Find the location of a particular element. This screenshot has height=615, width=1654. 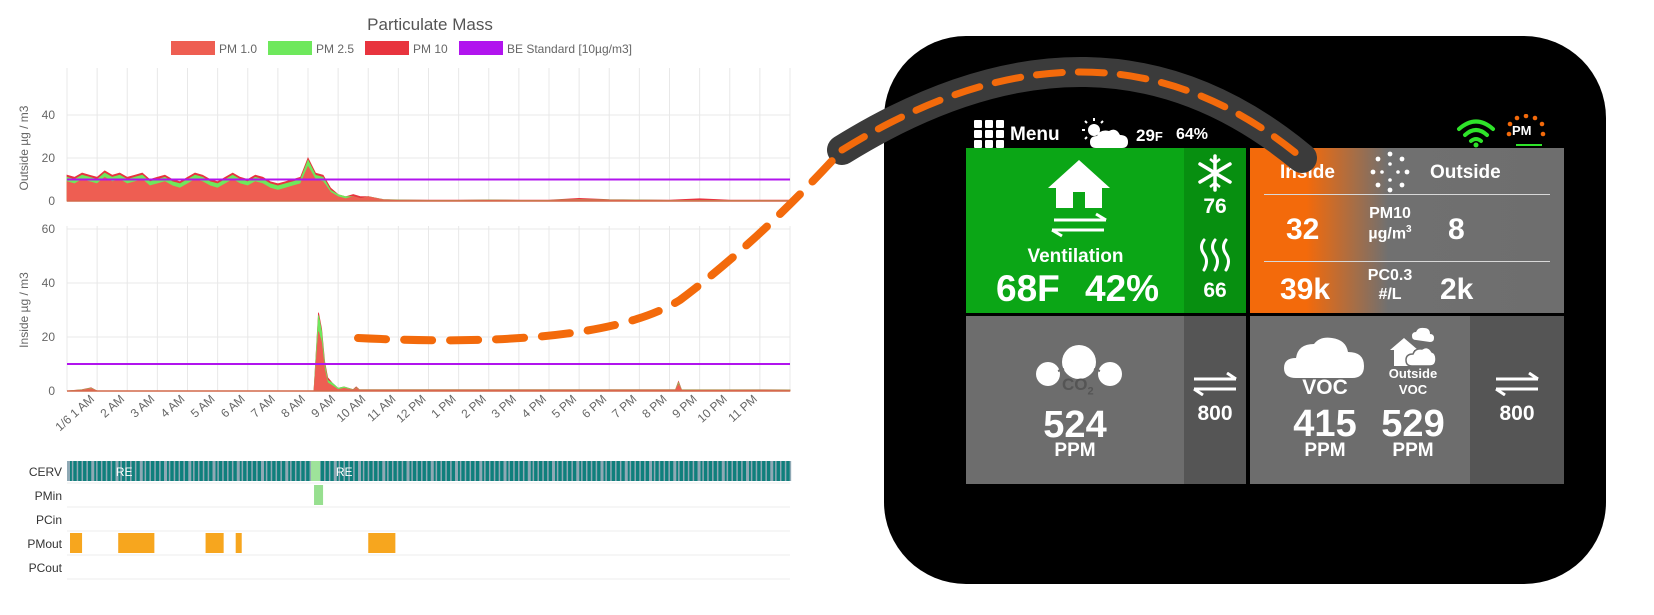

x-tick-label: 7 AM is located at coordinates (263, 406).